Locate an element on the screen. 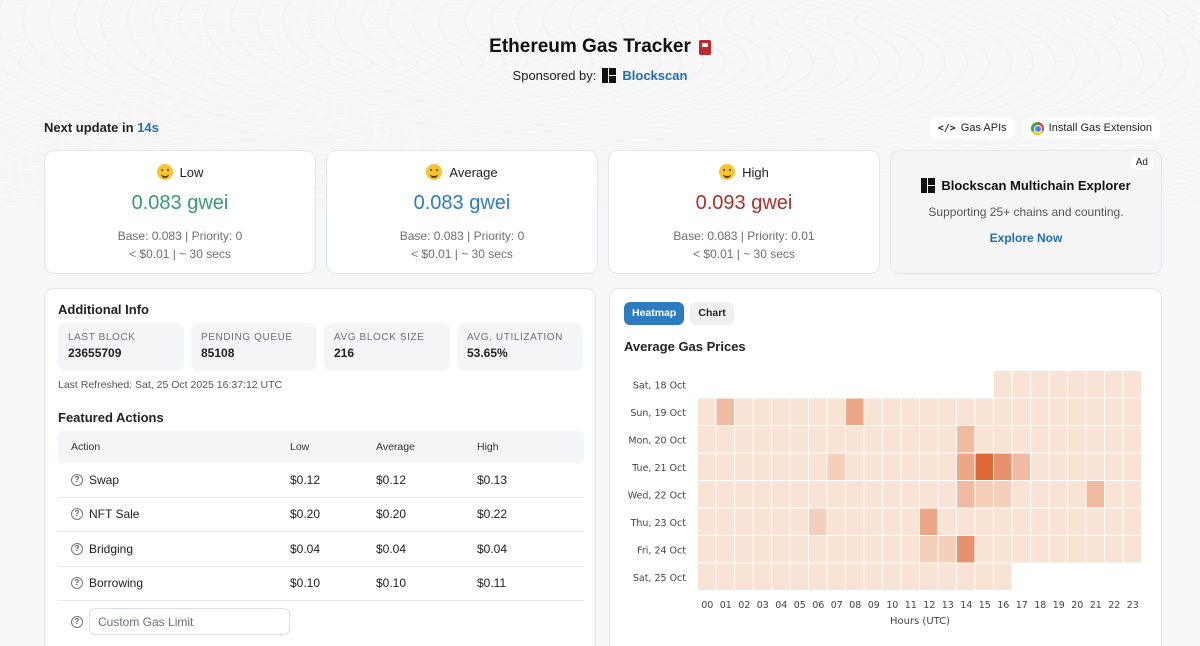 The height and width of the screenshot is (646, 1200). tab-chart: Chart is located at coordinates (712, 313).